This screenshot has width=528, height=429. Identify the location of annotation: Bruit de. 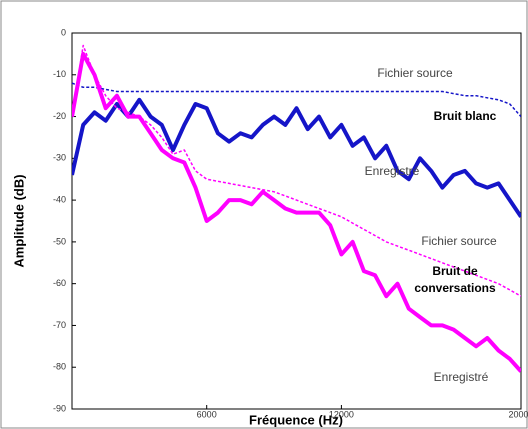
(455, 271).